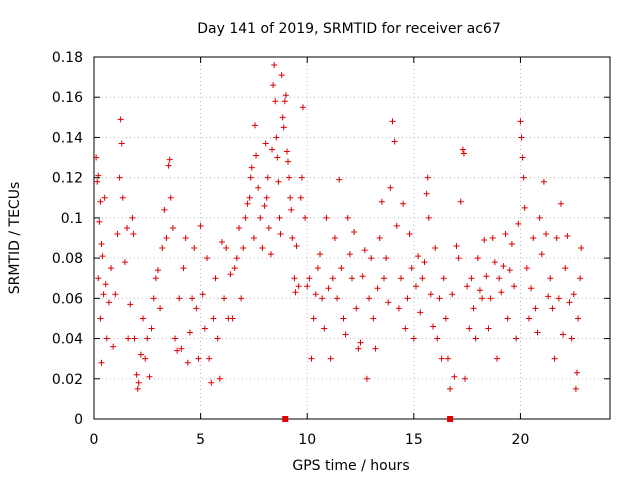  Describe the element at coordinates (67, 380) in the screenshot. I see `y-tick-label: 0.02` at that location.